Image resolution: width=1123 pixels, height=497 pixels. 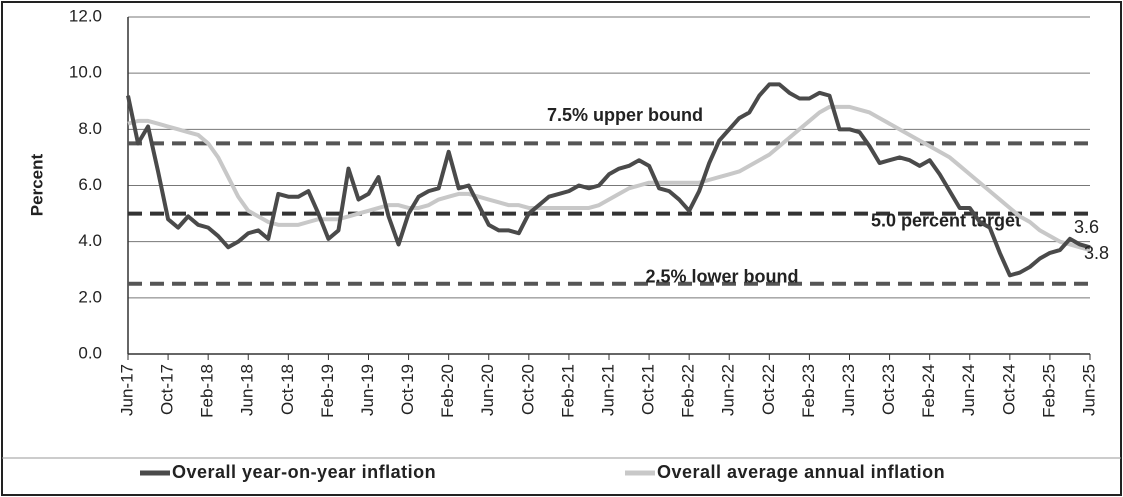 What do you see at coordinates (126, 390) in the screenshot?
I see `x-tick-label: Jun-17` at bounding box center [126, 390].